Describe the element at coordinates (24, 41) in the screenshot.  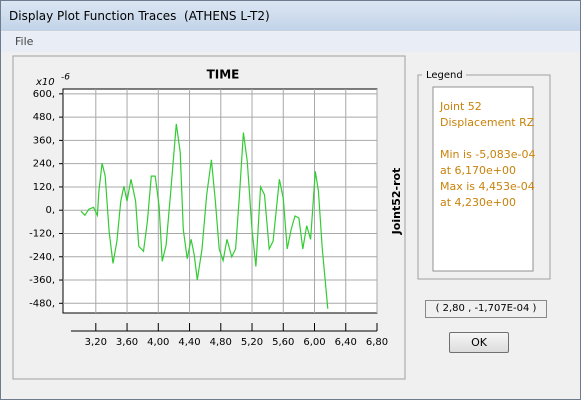
I see `menu-file: File` at that location.